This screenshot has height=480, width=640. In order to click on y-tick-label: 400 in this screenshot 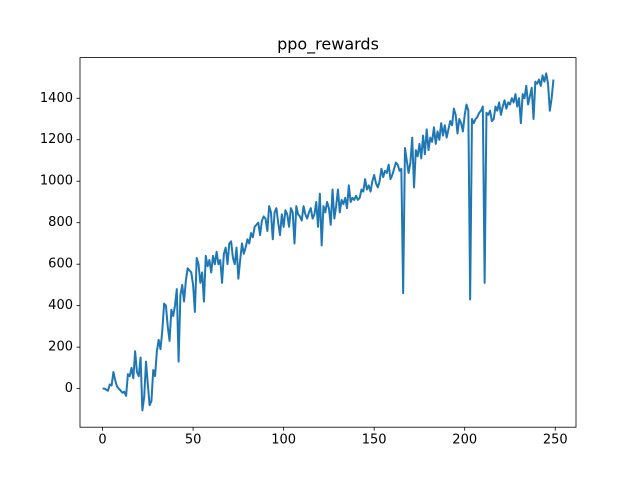, I will do `click(60, 305)`.